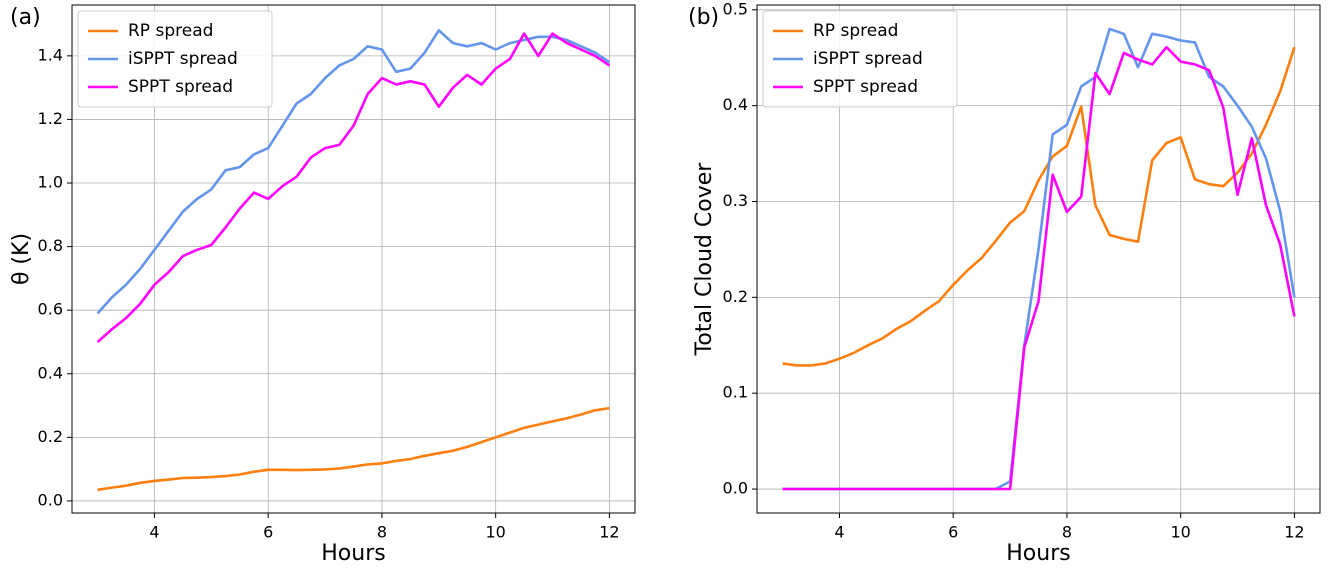 Image resolution: width=1331 pixels, height=568 pixels. Describe the element at coordinates (21, 259) in the screenshot. I see `y-axis-label: θ (K)` at that location.